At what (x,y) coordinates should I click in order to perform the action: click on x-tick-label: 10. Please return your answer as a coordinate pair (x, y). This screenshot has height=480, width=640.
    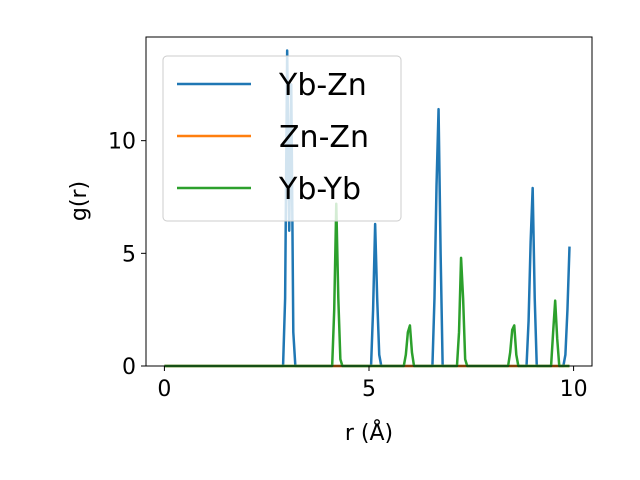
    Looking at the image, I should click on (574, 389).